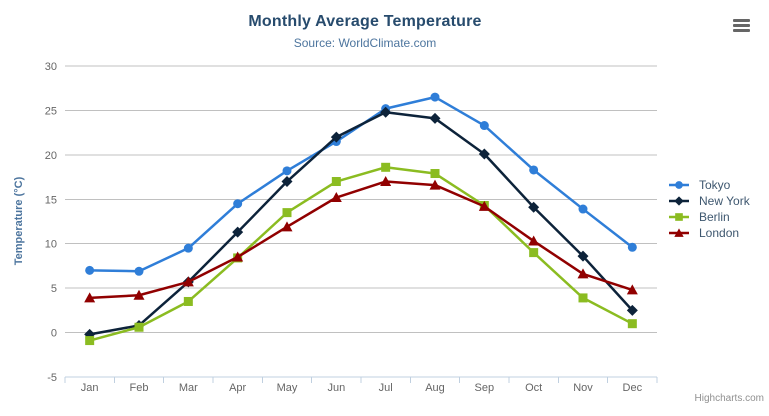 This screenshot has width=769, height=416. I want to click on credits-link: Highcharts.com, so click(729, 398).